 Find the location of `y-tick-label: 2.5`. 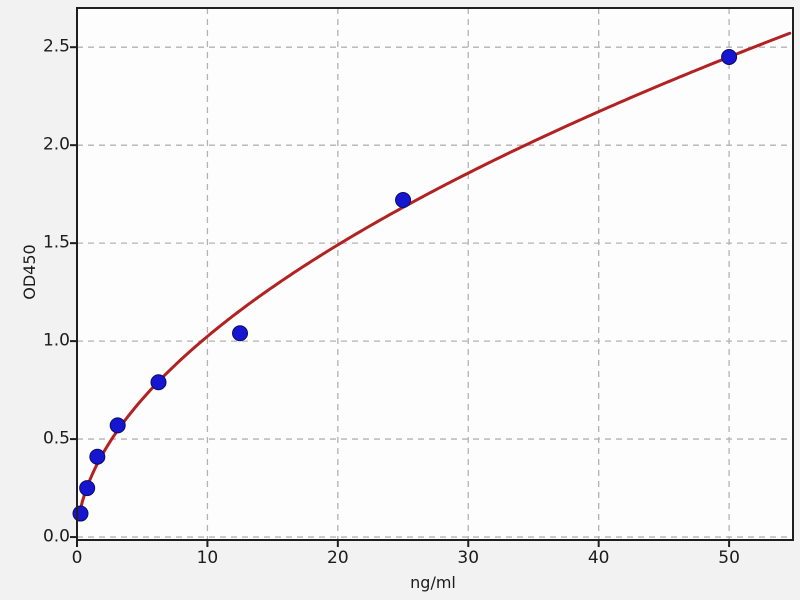

y-tick-label: 2.5 is located at coordinates (56, 46).